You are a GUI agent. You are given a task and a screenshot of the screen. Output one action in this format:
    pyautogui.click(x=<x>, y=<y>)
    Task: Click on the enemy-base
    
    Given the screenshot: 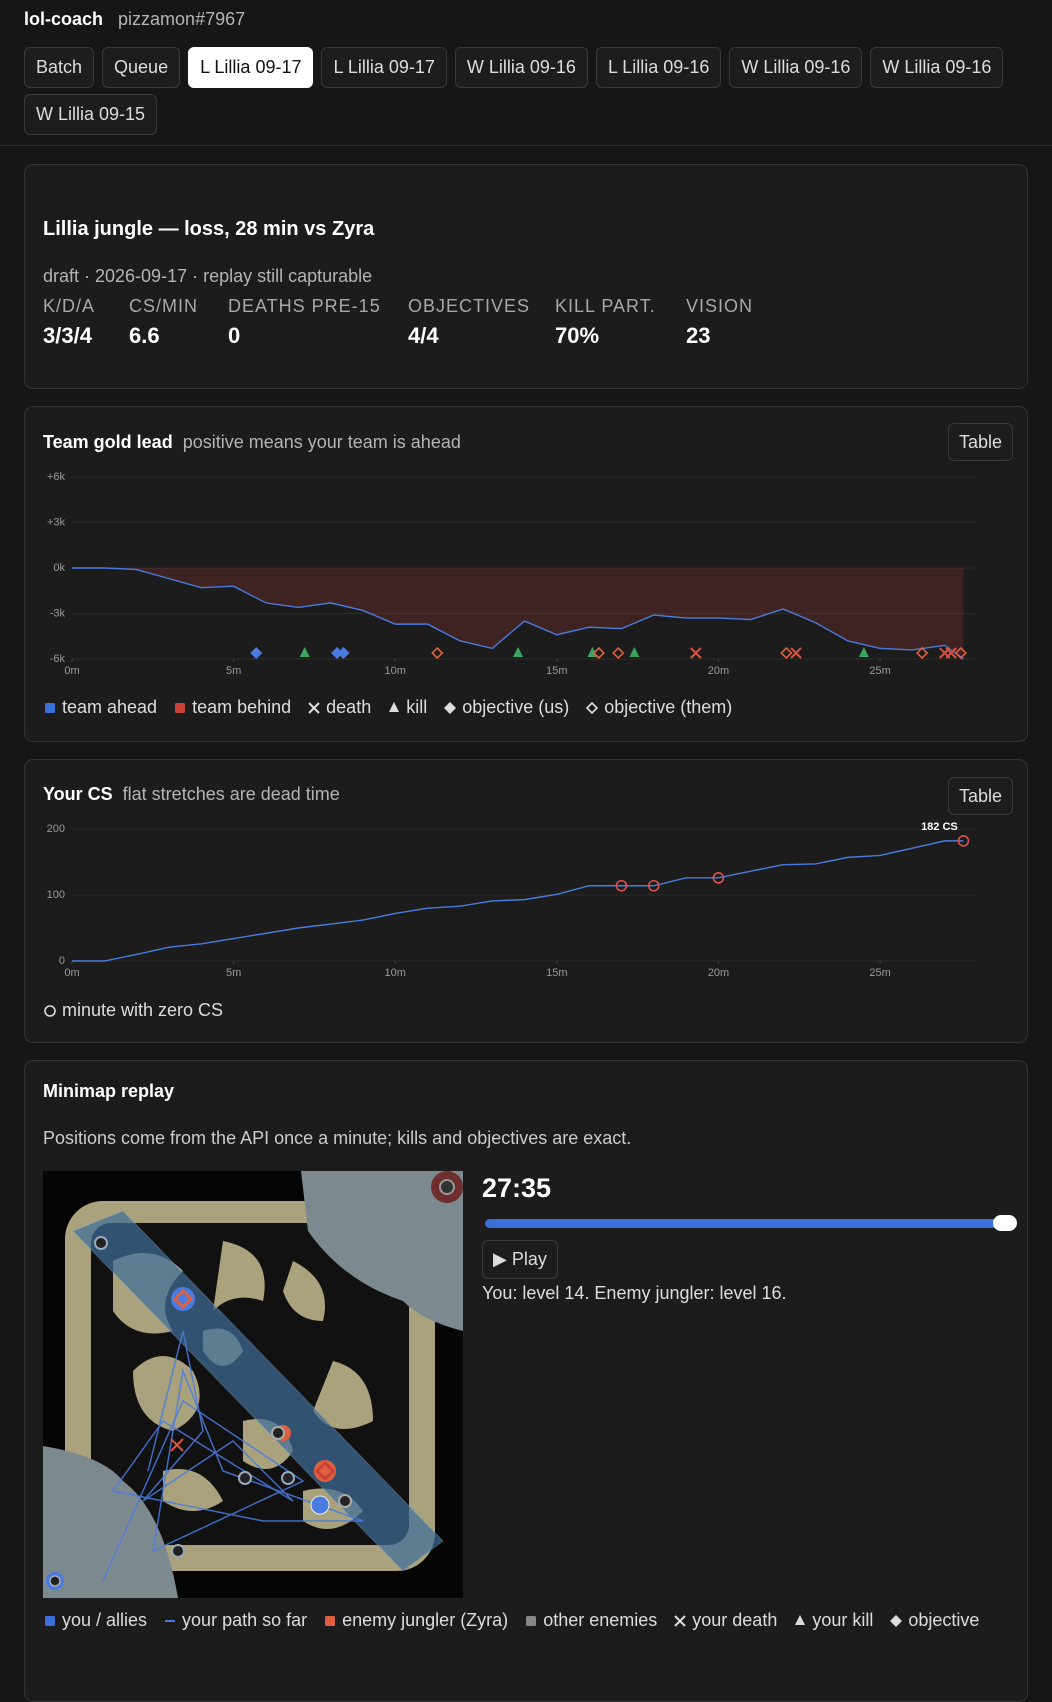 What is the action you would take?
    pyautogui.click(x=382, y=1251)
    